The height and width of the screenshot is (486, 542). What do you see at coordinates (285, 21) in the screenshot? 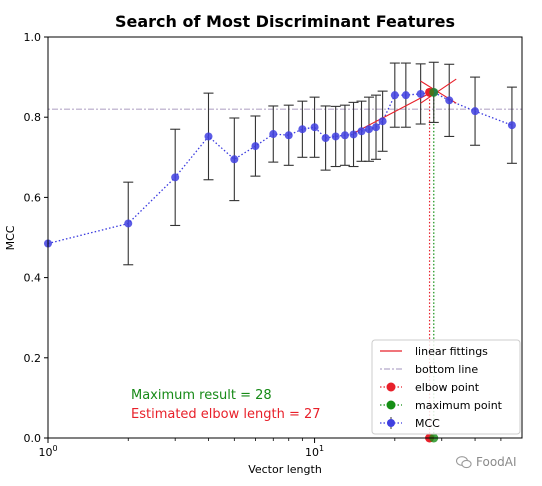
I see `chart-title: Search of Most Discriminant Features` at bounding box center [285, 21].